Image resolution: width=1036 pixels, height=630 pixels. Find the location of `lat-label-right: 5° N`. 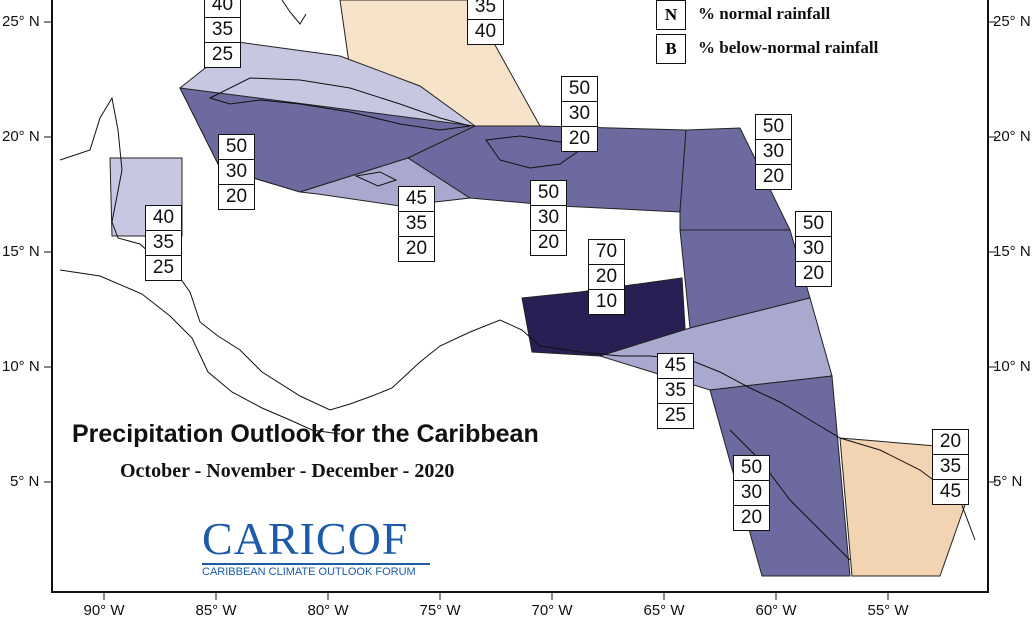

lat-label-right: 5° N is located at coordinates (1008, 481).